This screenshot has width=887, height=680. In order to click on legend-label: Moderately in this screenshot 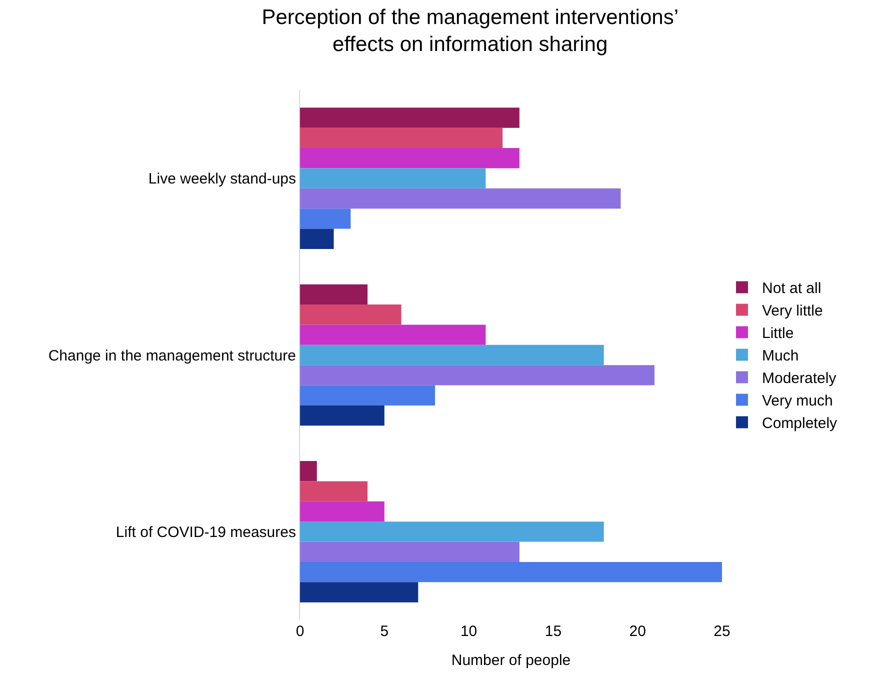, I will do `click(799, 379)`.